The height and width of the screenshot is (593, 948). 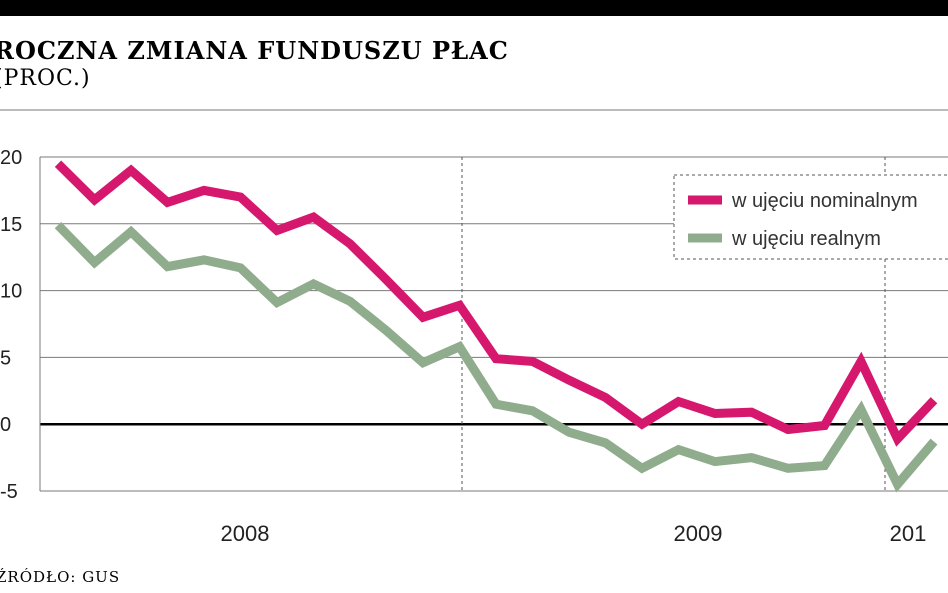 What do you see at coordinates (474, 8) in the screenshot?
I see `top-bar` at bounding box center [474, 8].